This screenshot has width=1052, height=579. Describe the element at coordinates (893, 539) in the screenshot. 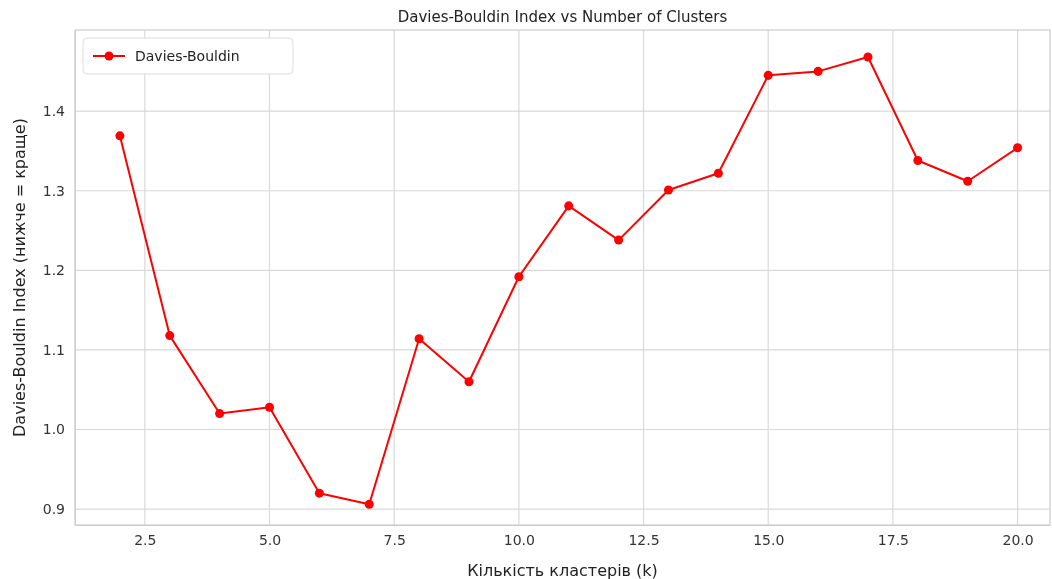

I see `x-tick-label: 17.5` at that location.